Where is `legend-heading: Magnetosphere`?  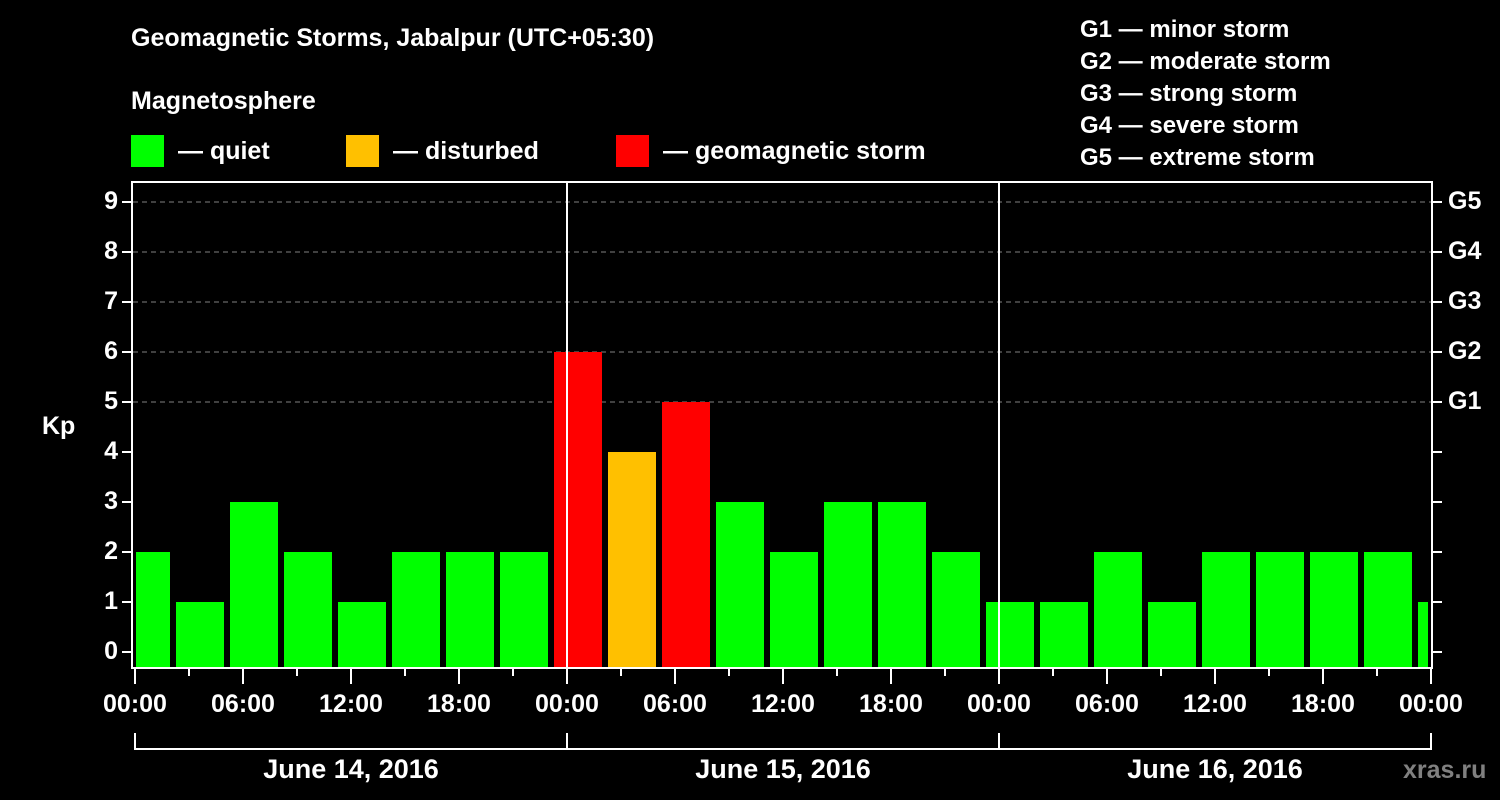
legend-heading: Magnetosphere is located at coordinates (223, 101).